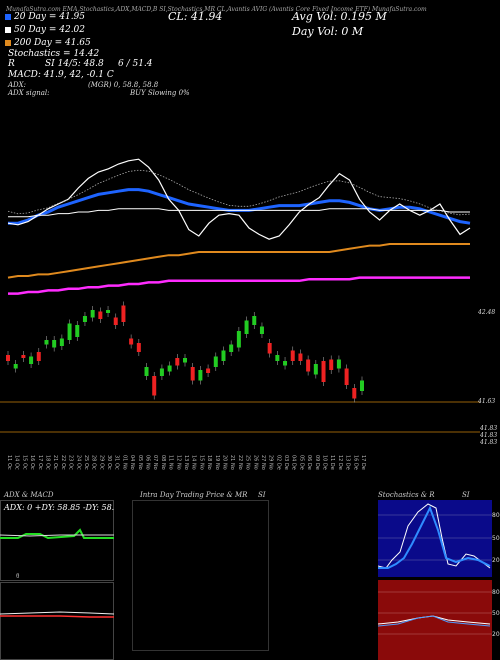 This screenshot has height=660, width=500. I want to click on adx-macd-panel: ADX: 0 +DY: 58.85 -DY: 58.85 ᦲ, so click(57, 580).